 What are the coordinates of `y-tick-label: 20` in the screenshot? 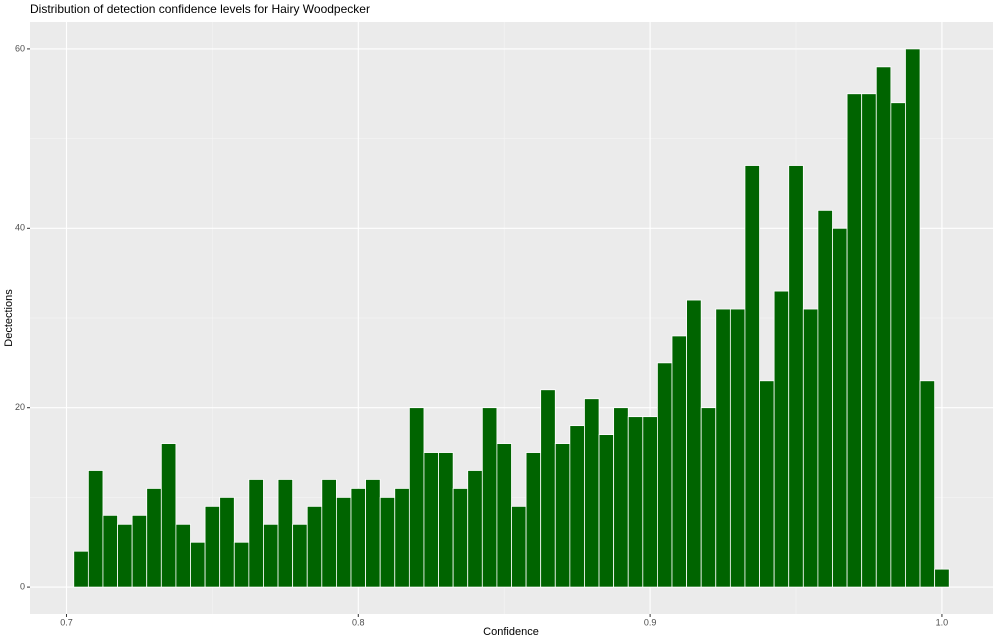 It's located at (20, 407).